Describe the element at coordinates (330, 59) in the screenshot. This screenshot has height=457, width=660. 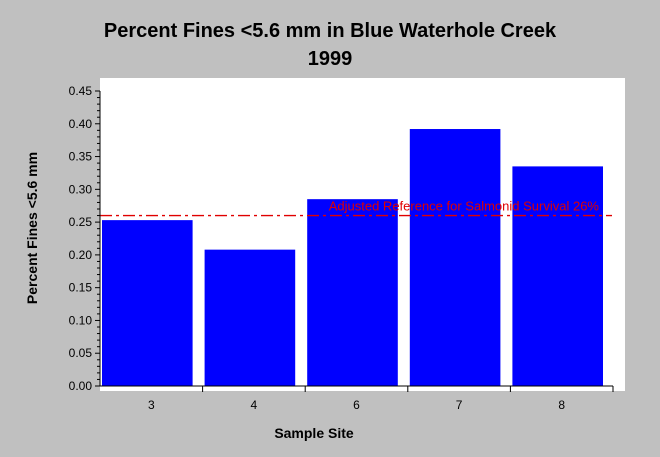
I see `chart-subtitle: 1999` at that location.